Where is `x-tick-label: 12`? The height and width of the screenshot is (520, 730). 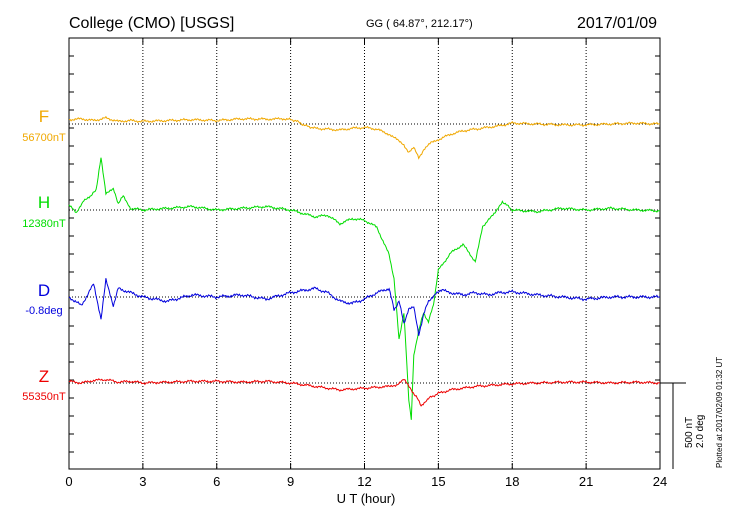 x-tick-label: 12 is located at coordinates (364, 481).